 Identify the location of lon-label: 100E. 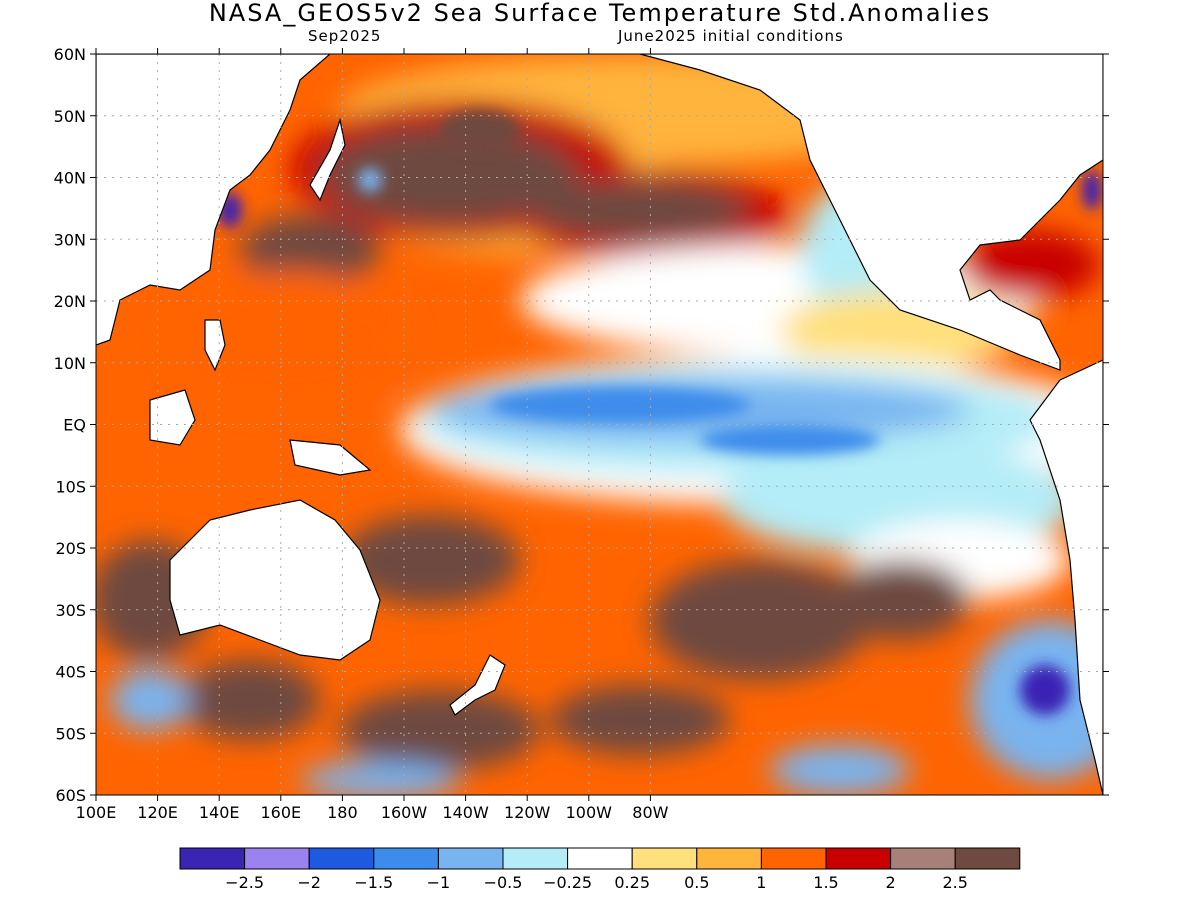
(96, 812).